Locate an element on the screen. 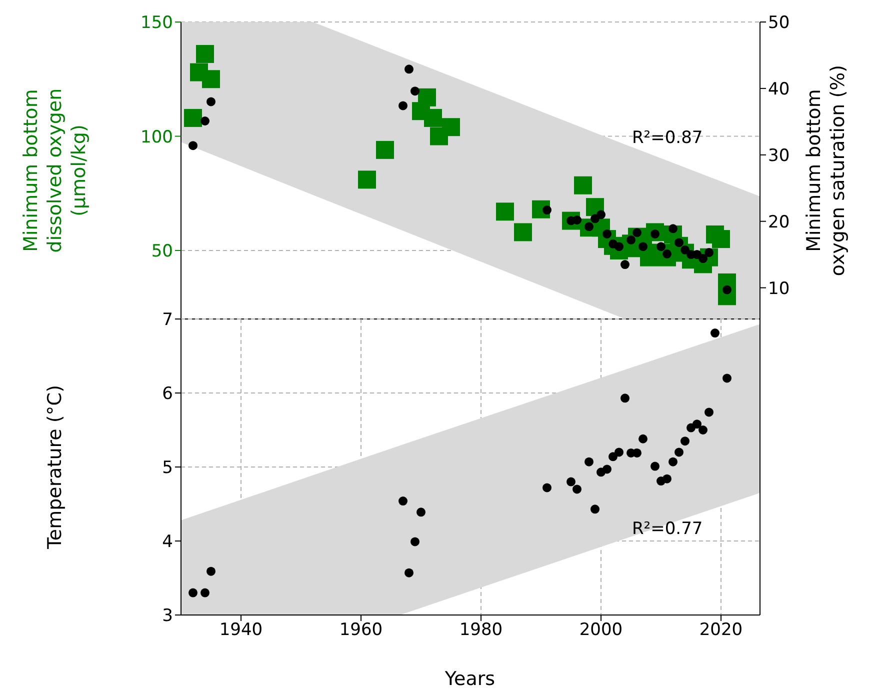 This screenshot has width=879, height=693. y2-axis-title: Minimum bottom oxygen saturation (%) is located at coordinates (826, 170).